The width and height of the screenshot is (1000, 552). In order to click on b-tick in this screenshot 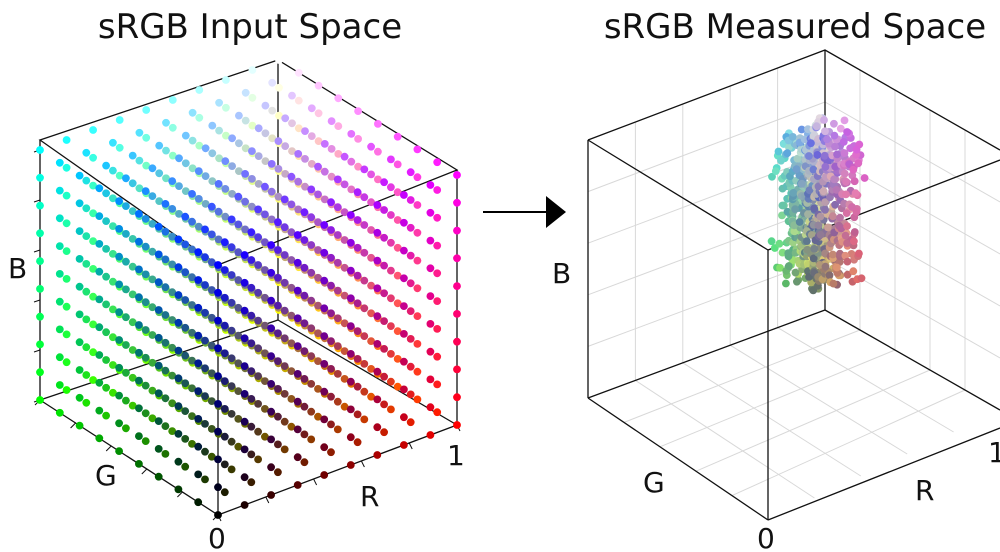, I will do `click(37, 301)`.